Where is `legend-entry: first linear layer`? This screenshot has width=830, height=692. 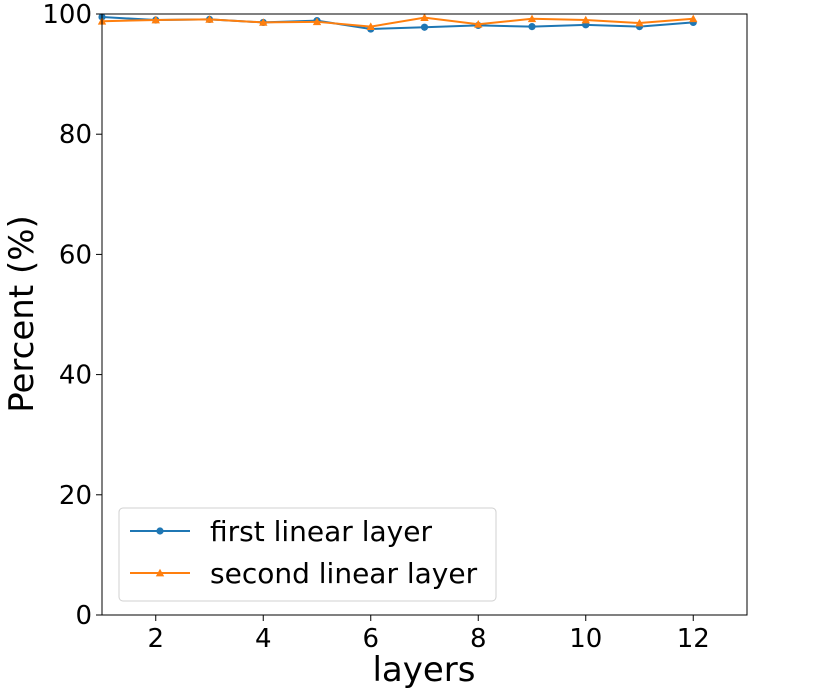 legend-entry: first linear layer is located at coordinates (281, 531).